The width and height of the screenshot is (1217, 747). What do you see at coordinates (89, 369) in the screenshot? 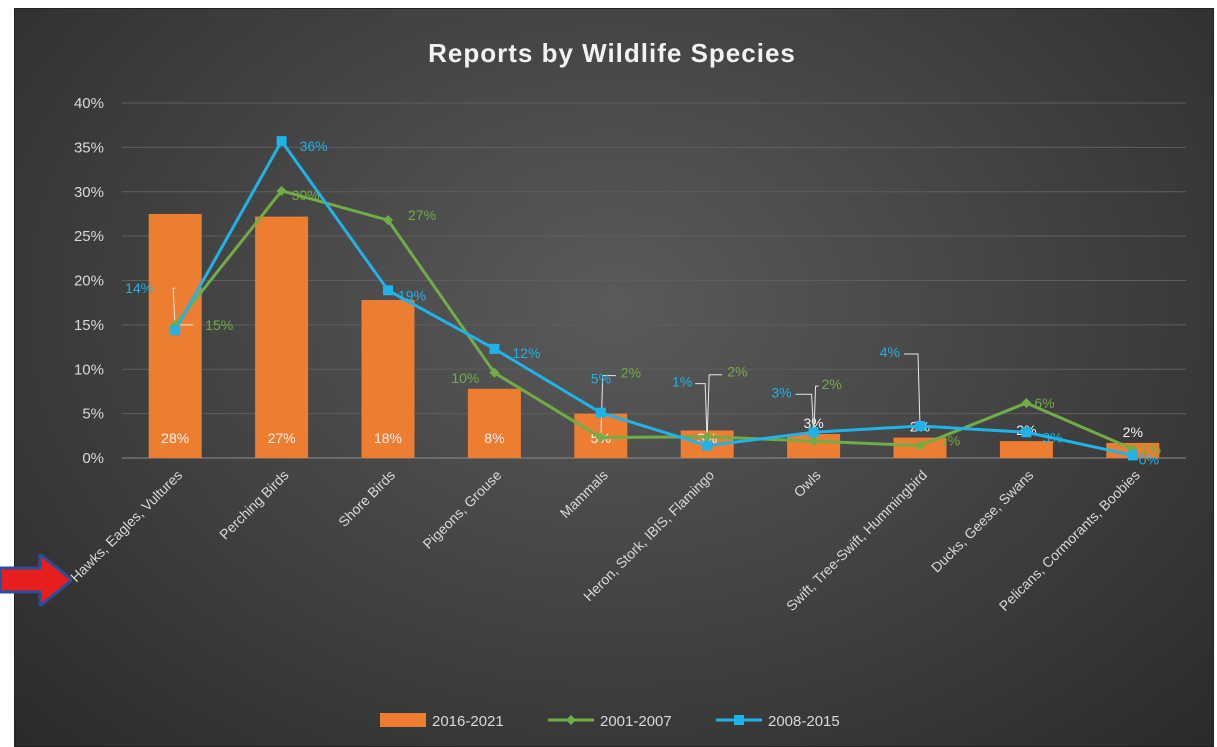
I see `y-tick-label: 10%` at bounding box center [89, 369].